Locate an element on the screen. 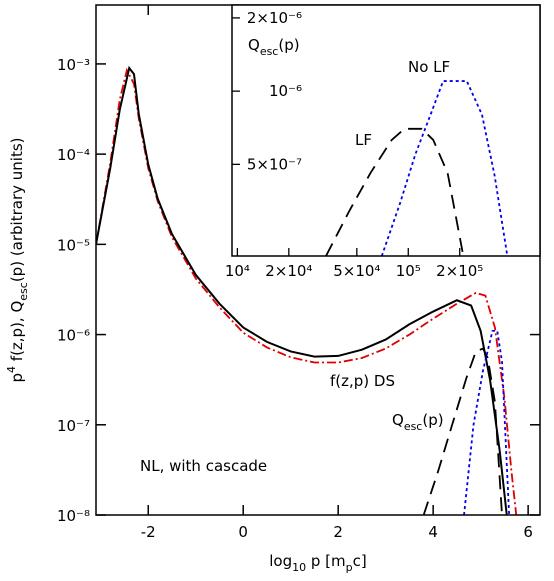  inset-x-tick-label: 2×10⁵ is located at coordinates (459, 271).